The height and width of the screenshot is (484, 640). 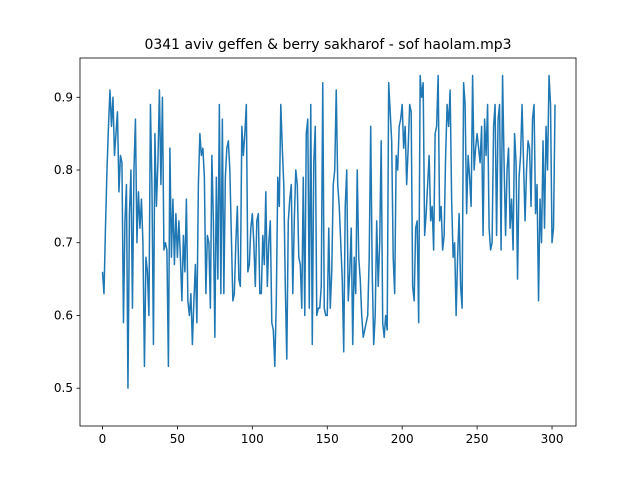 I want to click on y-tick-label: 0.6, so click(x=63, y=315).